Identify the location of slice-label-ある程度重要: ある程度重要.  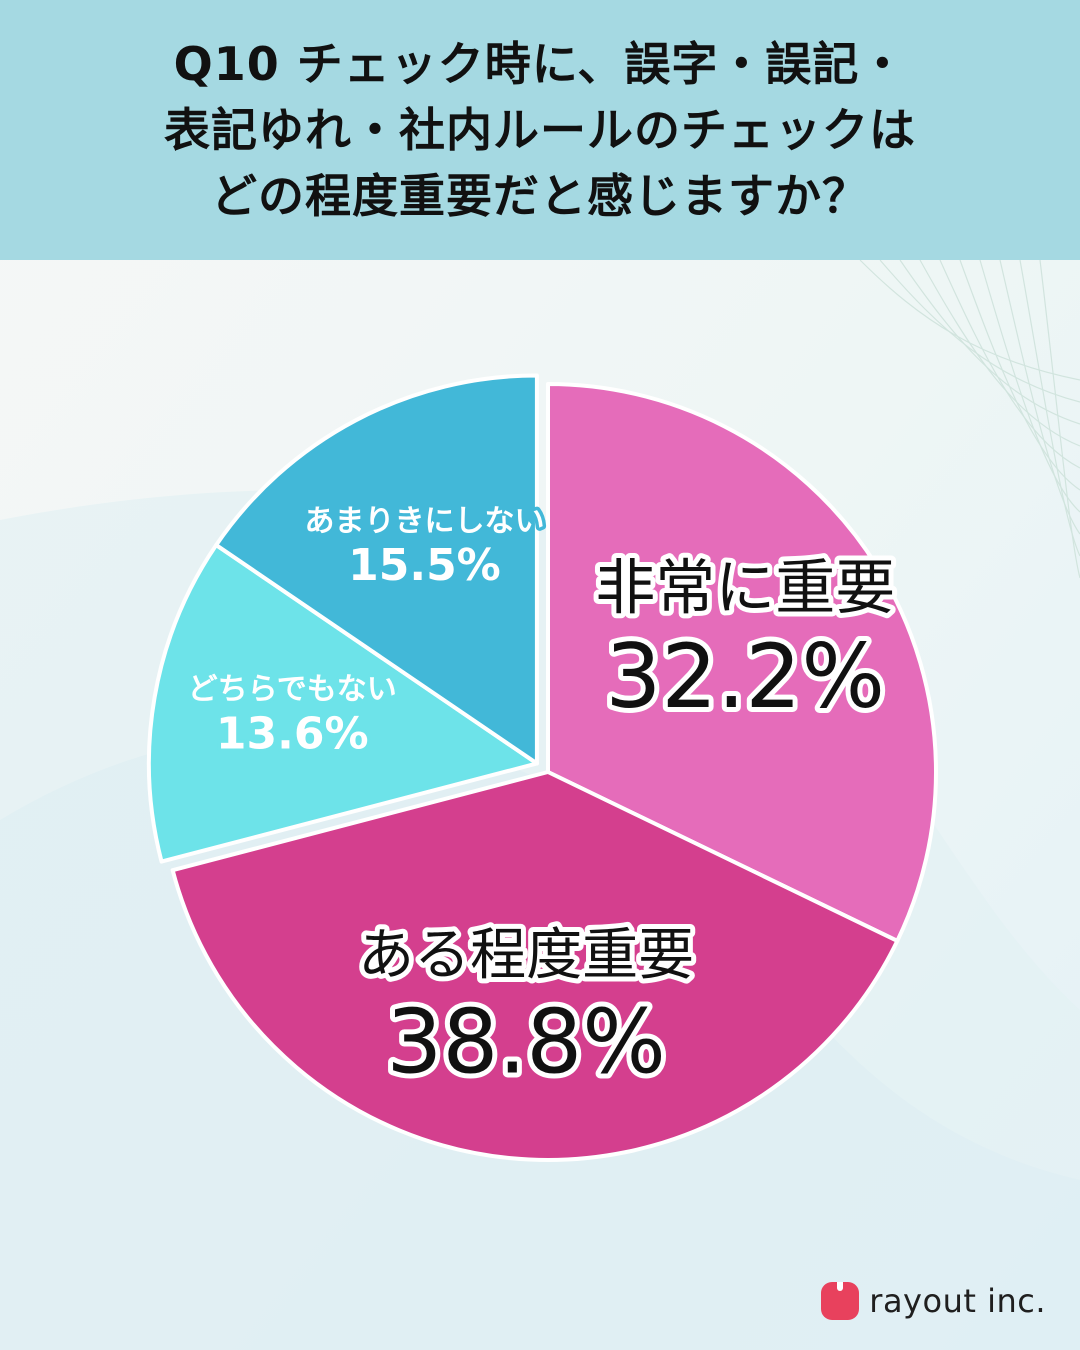
(526, 955).